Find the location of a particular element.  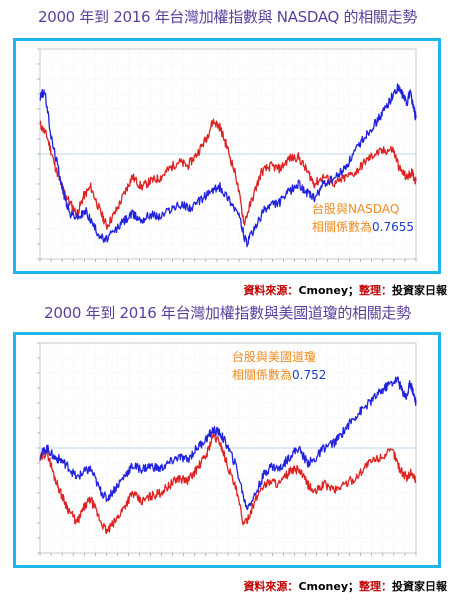

chart-1-correlation-value: 0.7655 is located at coordinates (393, 227).